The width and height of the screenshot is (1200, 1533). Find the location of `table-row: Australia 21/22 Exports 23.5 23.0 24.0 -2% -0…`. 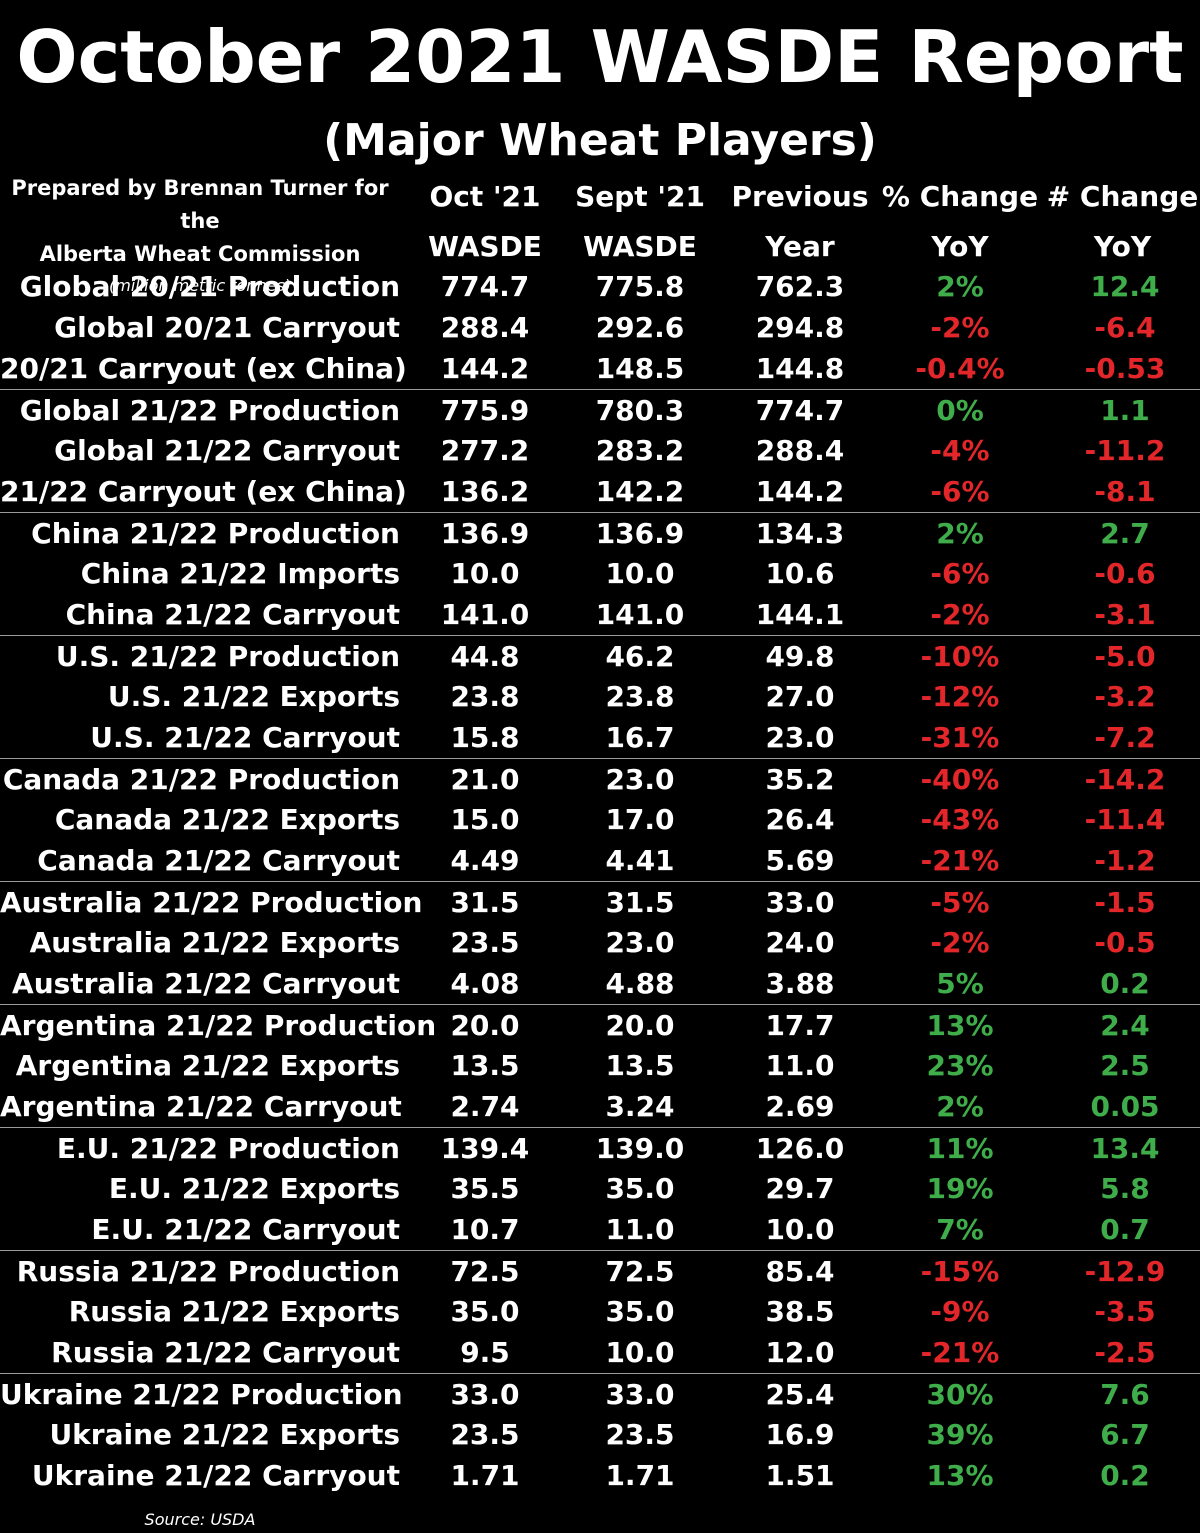

table-row: Australia 21/22 Exports 23.5 23.0 24.0 -2% -0… is located at coordinates (600, 942).